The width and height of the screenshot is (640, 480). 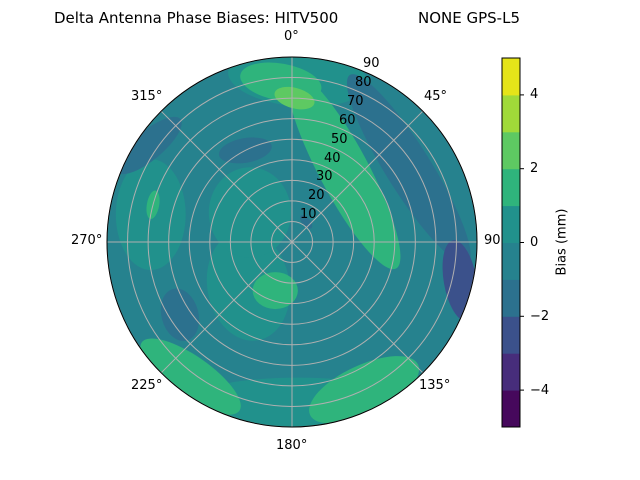 What do you see at coordinates (292, 445) in the screenshot?
I see `theta-label-180: 180°` at bounding box center [292, 445].